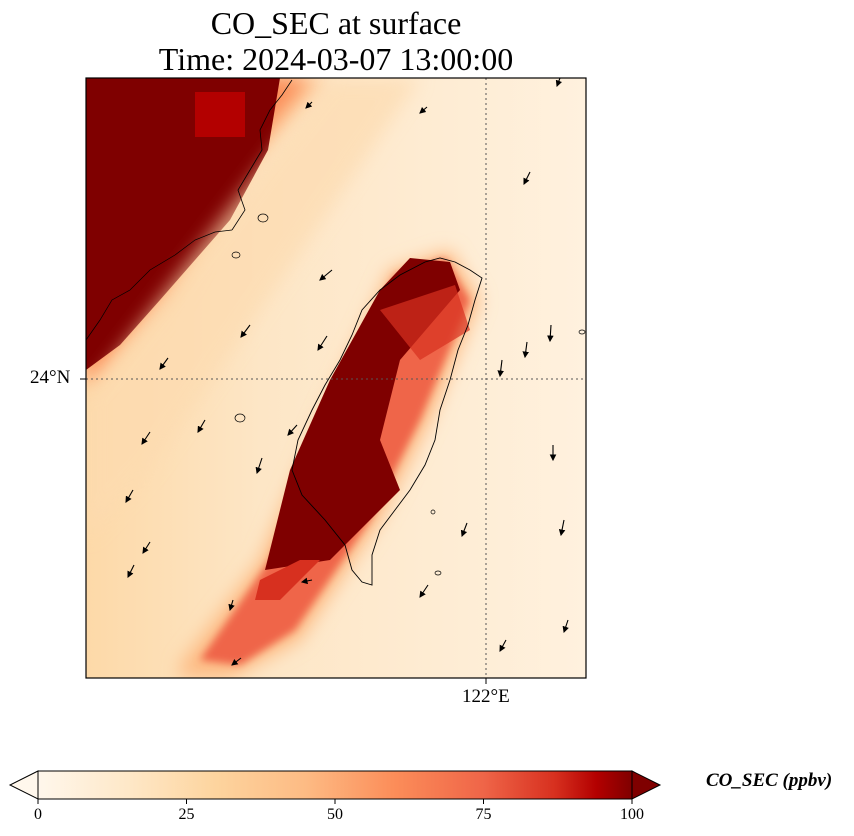  What do you see at coordinates (632, 814) in the screenshot?
I see `colorbar-tick: 100` at bounding box center [632, 814].